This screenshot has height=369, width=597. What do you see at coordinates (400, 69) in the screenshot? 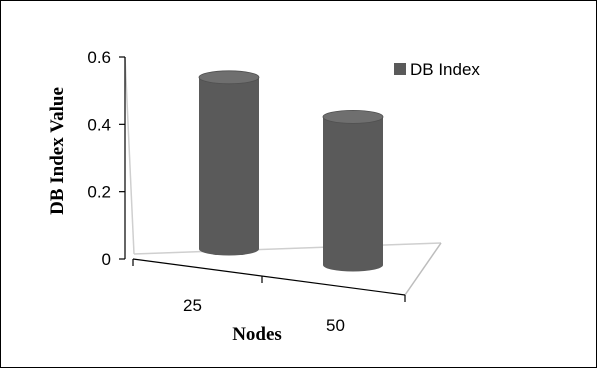
I see `legend-swatch` at bounding box center [400, 69].